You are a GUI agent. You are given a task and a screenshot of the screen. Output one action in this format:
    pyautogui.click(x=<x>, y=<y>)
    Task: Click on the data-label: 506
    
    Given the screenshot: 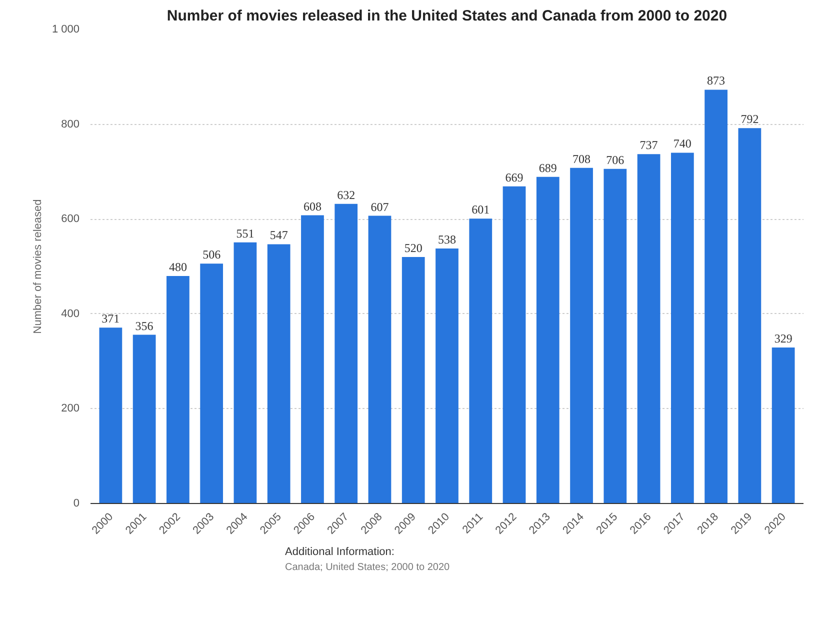 What is the action you would take?
    pyautogui.click(x=211, y=255)
    